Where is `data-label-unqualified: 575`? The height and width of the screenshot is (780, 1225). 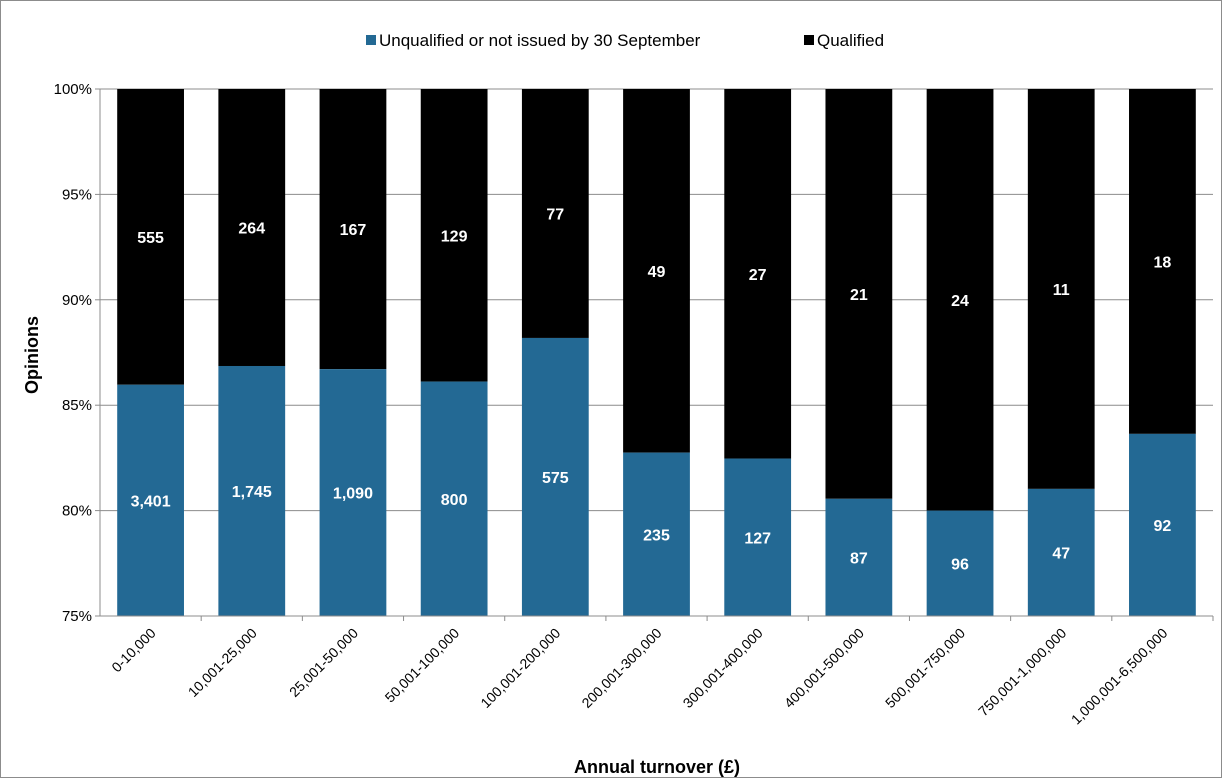
data-label-unqualified: 575 is located at coordinates (555, 478).